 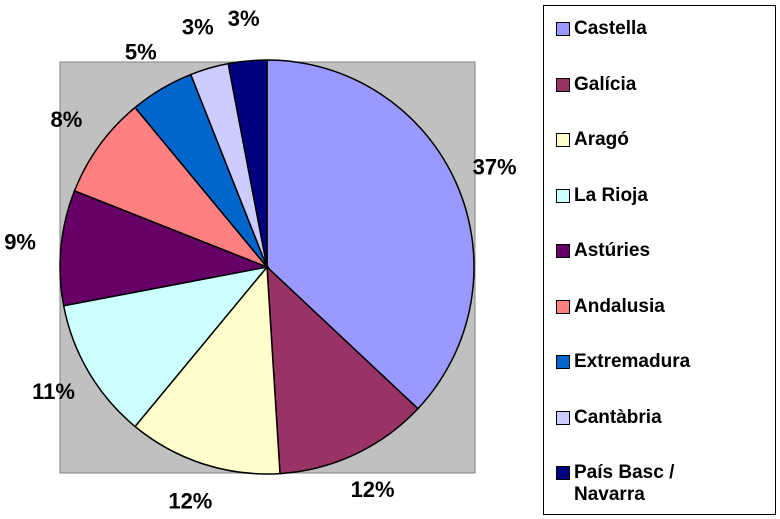 What do you see at coordinates (66, 119) in the screenshot?
I see `data-label: 8%` at bounding box center [66, 119].